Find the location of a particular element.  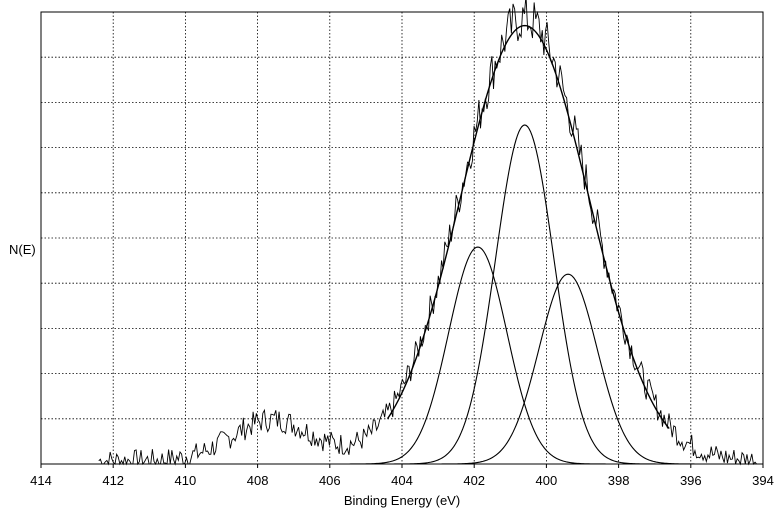

x-axis-title: Binding Energy (eV) is located at coordinates (402, 500).